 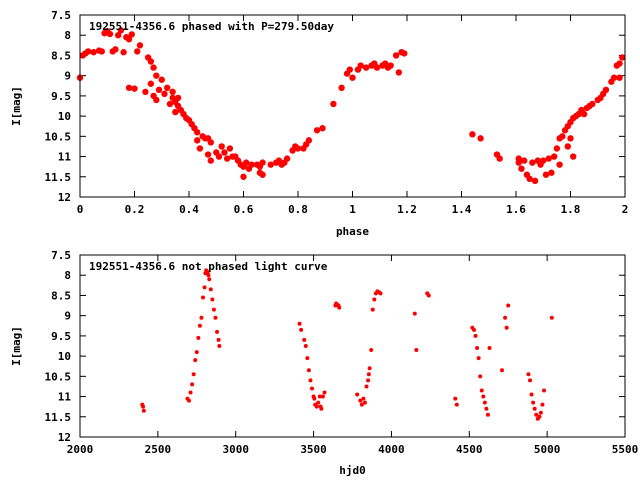 I want to click on x-tick-label: 2000, so click(x=80, y=449).